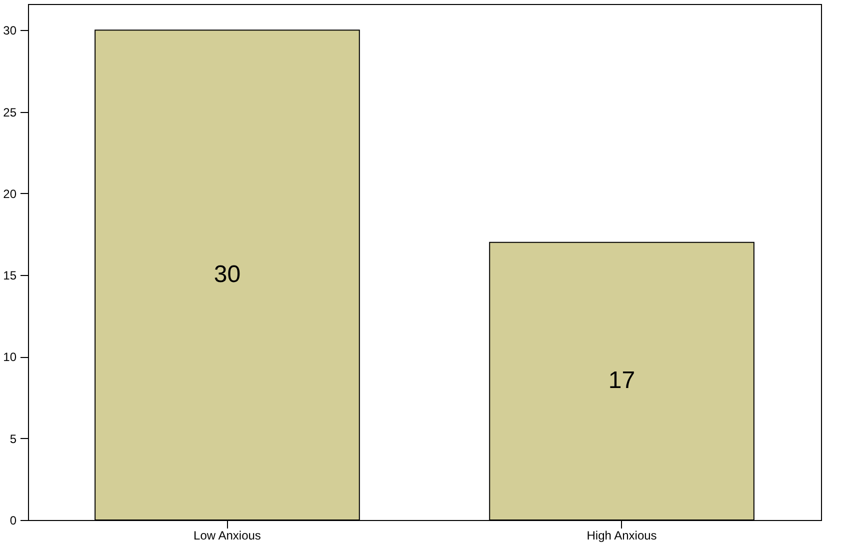  I want to click on x-tick-label: High Anxious, so click(621, 535).